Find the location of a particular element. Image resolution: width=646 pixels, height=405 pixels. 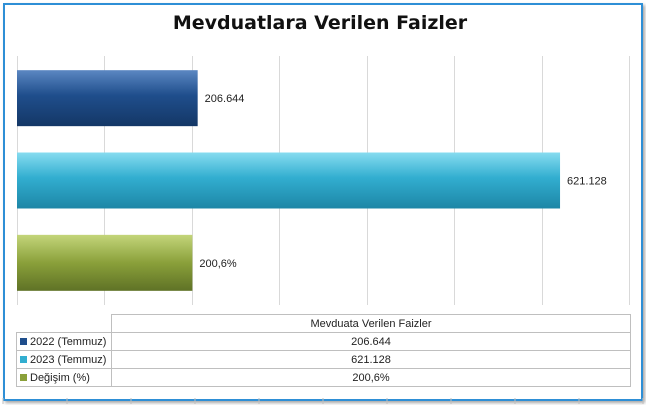

data-label-2023: 621.128 is located at coordinates (587, 182).